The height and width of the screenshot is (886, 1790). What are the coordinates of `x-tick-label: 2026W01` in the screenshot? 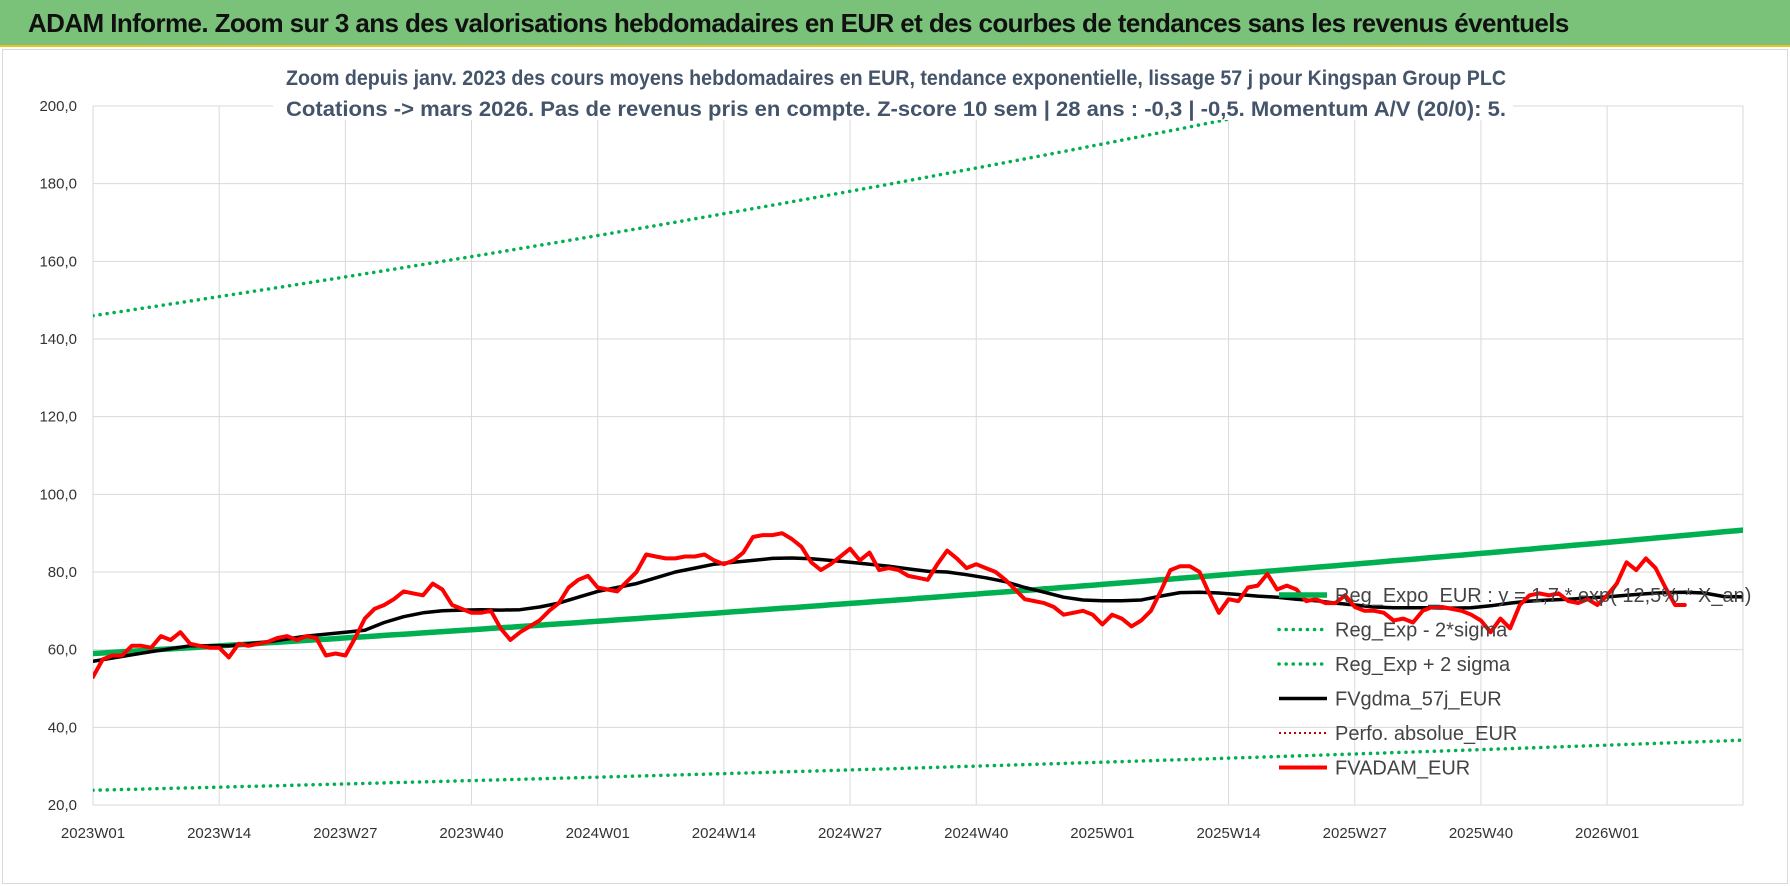 It's located at (1607, 833).